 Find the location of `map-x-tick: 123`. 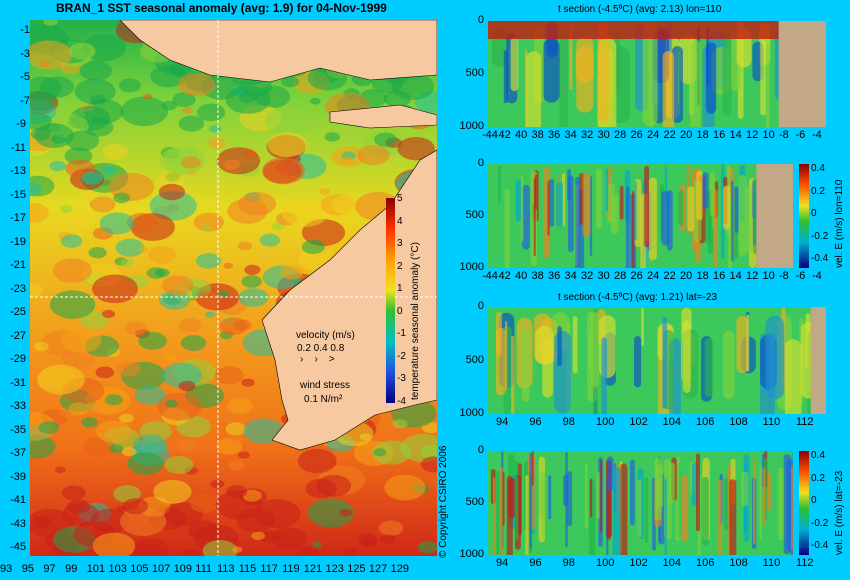

map-x-tick: 123 is located at coordinates (334, 569).